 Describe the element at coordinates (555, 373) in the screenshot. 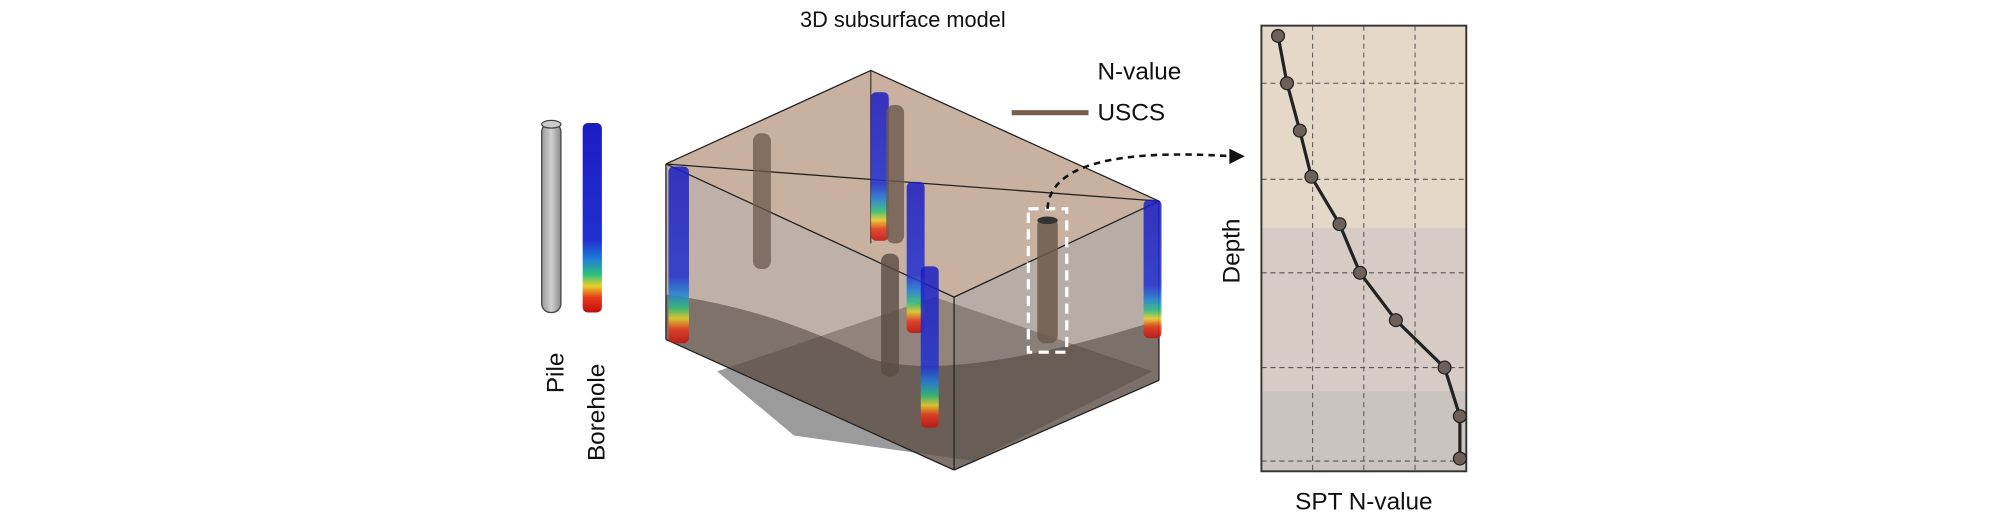

I see `pile-label: Pile` at that location.